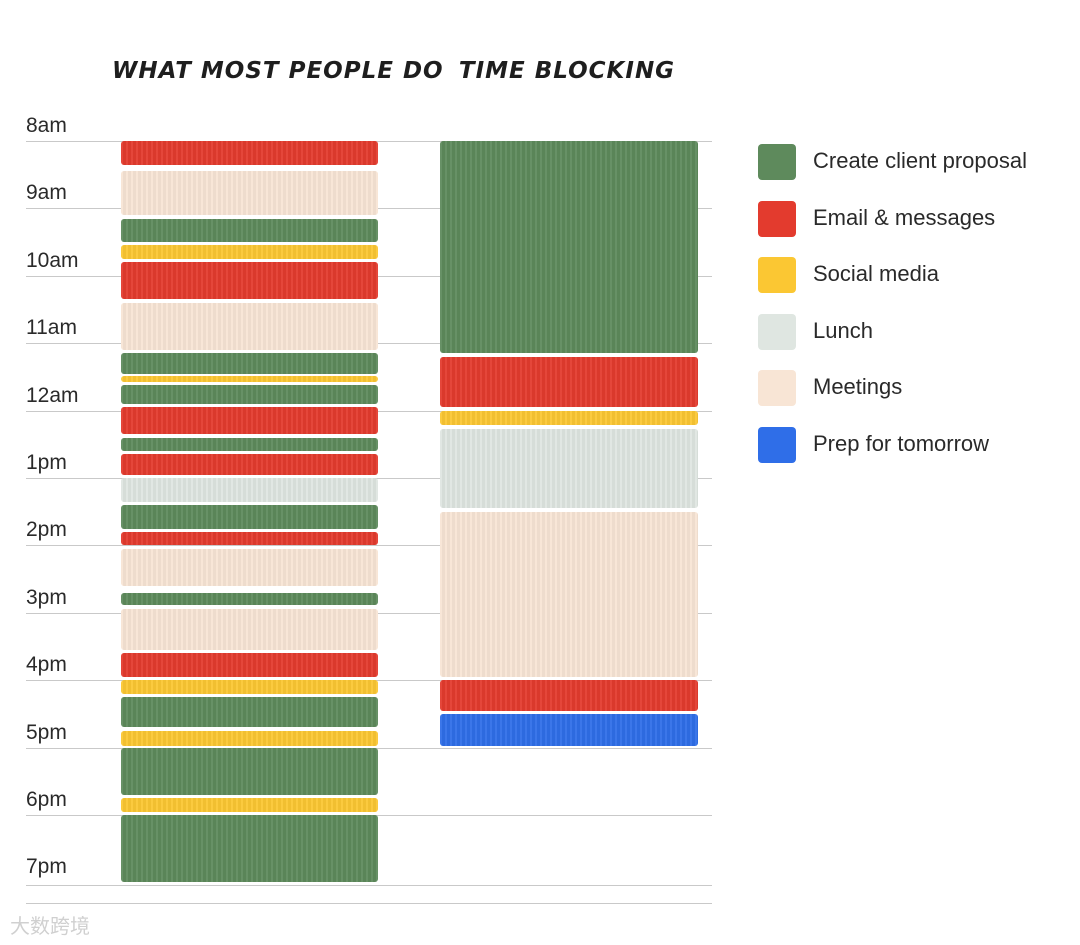 Image resolution: width=1080 pixels, height=945 pixels. What do you see at coordinates (52, 395) in the screenshot?
I see `hour-label: 12am` at bounding box center [52, 395].